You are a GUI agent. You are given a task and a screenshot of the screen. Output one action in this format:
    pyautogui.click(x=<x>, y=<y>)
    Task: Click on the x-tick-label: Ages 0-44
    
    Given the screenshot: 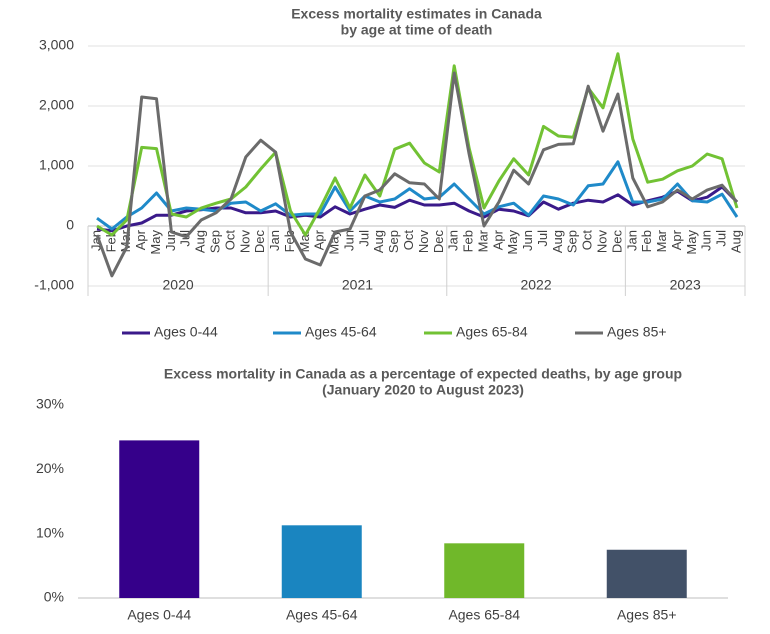 What is the action you would take?
    pyautogui.click(x=159, y=615)
    